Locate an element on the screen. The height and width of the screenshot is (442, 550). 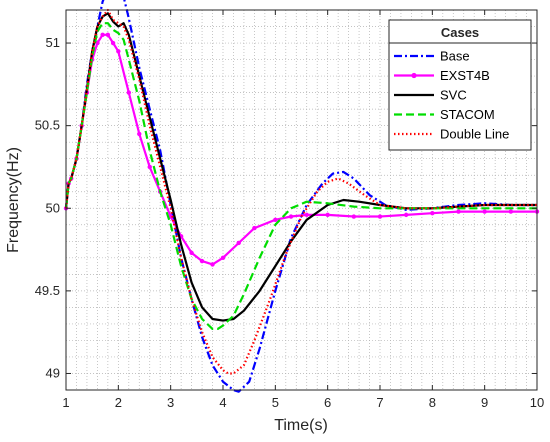
legend-title: Cases is located at coordinates (460, 32).